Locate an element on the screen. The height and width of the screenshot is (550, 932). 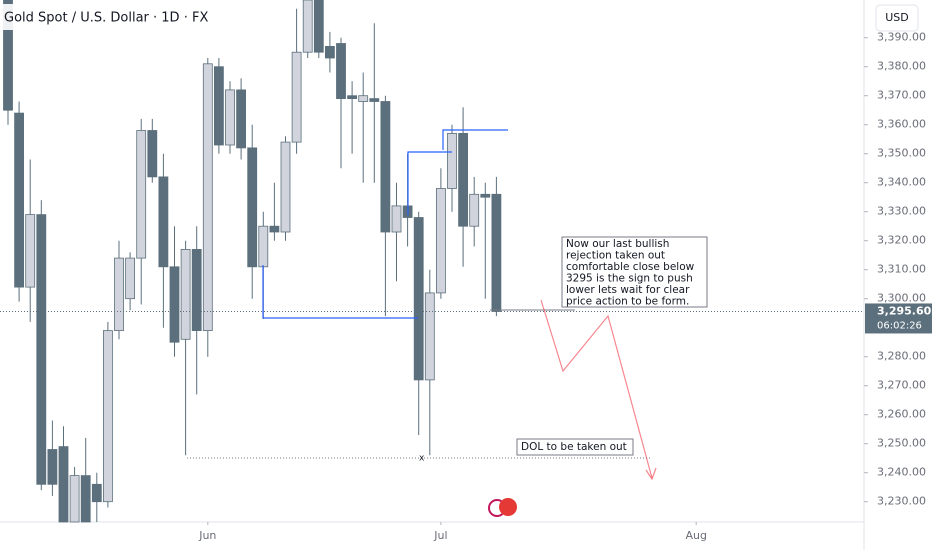
x-tick-label: Jun is located at coordinates (207, 535).